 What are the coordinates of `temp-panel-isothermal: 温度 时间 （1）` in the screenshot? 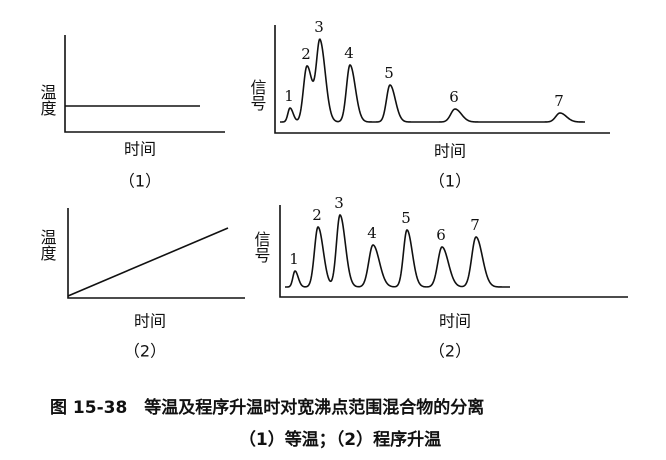 It's located at (131, 113).